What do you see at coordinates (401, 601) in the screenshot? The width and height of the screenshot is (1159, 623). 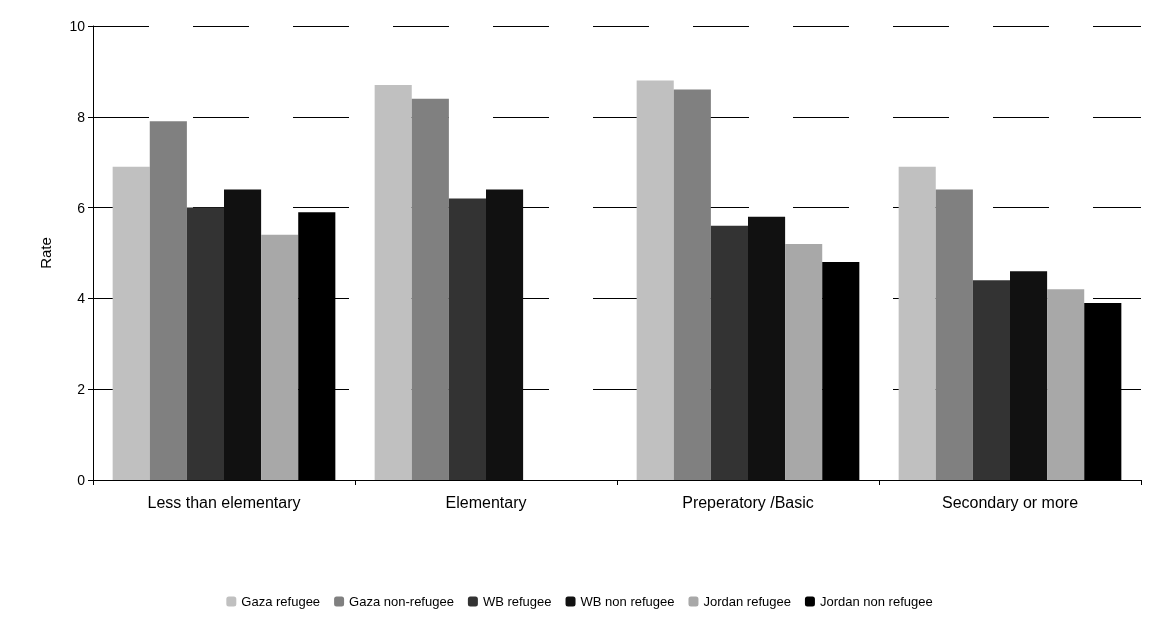 I see `legend-label: Gaza non-refugee` at bounding box center [401, 601].